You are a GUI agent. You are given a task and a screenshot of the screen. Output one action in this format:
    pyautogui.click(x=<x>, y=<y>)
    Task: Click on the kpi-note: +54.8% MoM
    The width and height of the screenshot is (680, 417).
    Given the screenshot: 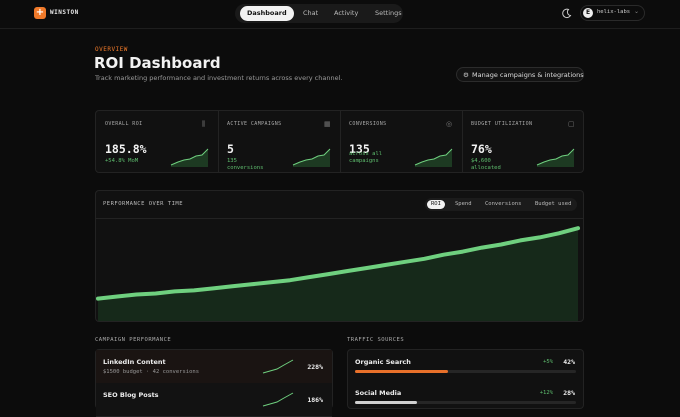 What is the action you would take?
    pyautogui.click(x=122, y=161)
    